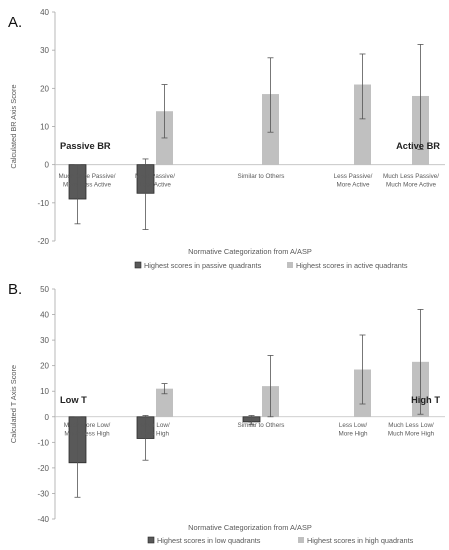 The width and height of the screenshot is (449, 550). Describe the element at coordinates (250, 251) in the screenshot. I see `panel-a-x-axis-title: Normative Categorization from A/ASP` at that location.